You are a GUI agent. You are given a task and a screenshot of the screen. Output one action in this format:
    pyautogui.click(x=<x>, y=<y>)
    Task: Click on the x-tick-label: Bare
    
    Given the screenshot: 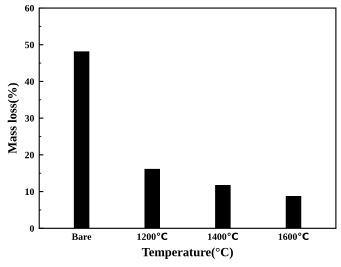 What is the action you would take?
    pyautogui.click(x=82, y=237)
    